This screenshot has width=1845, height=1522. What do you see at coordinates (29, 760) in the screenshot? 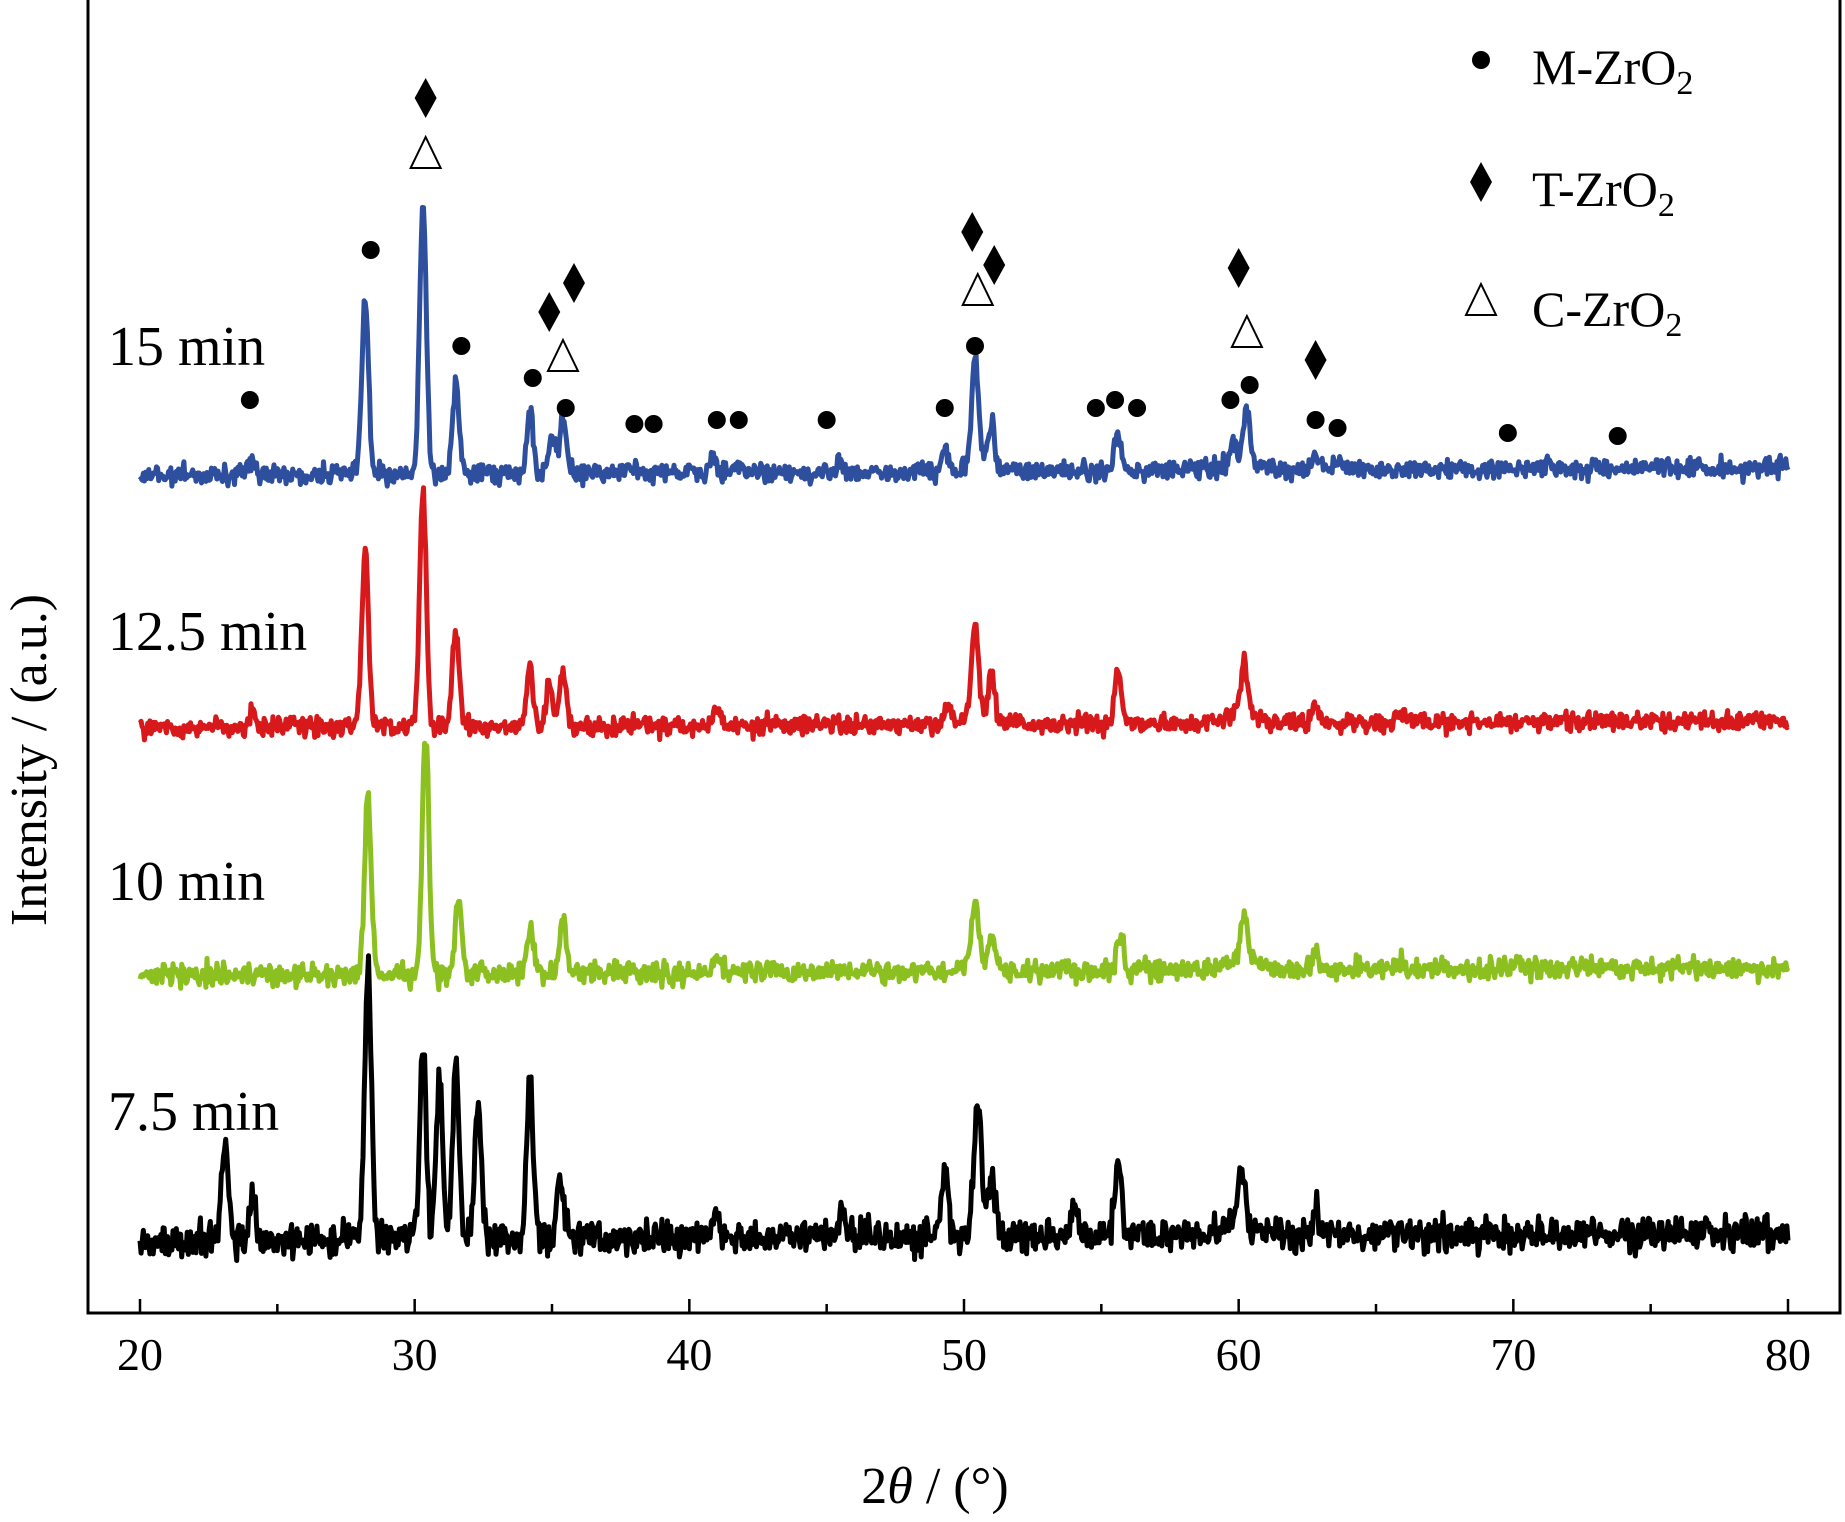
I see `y-axis-title: Intensity / (a.u.)` at bounding box center [29, 760].